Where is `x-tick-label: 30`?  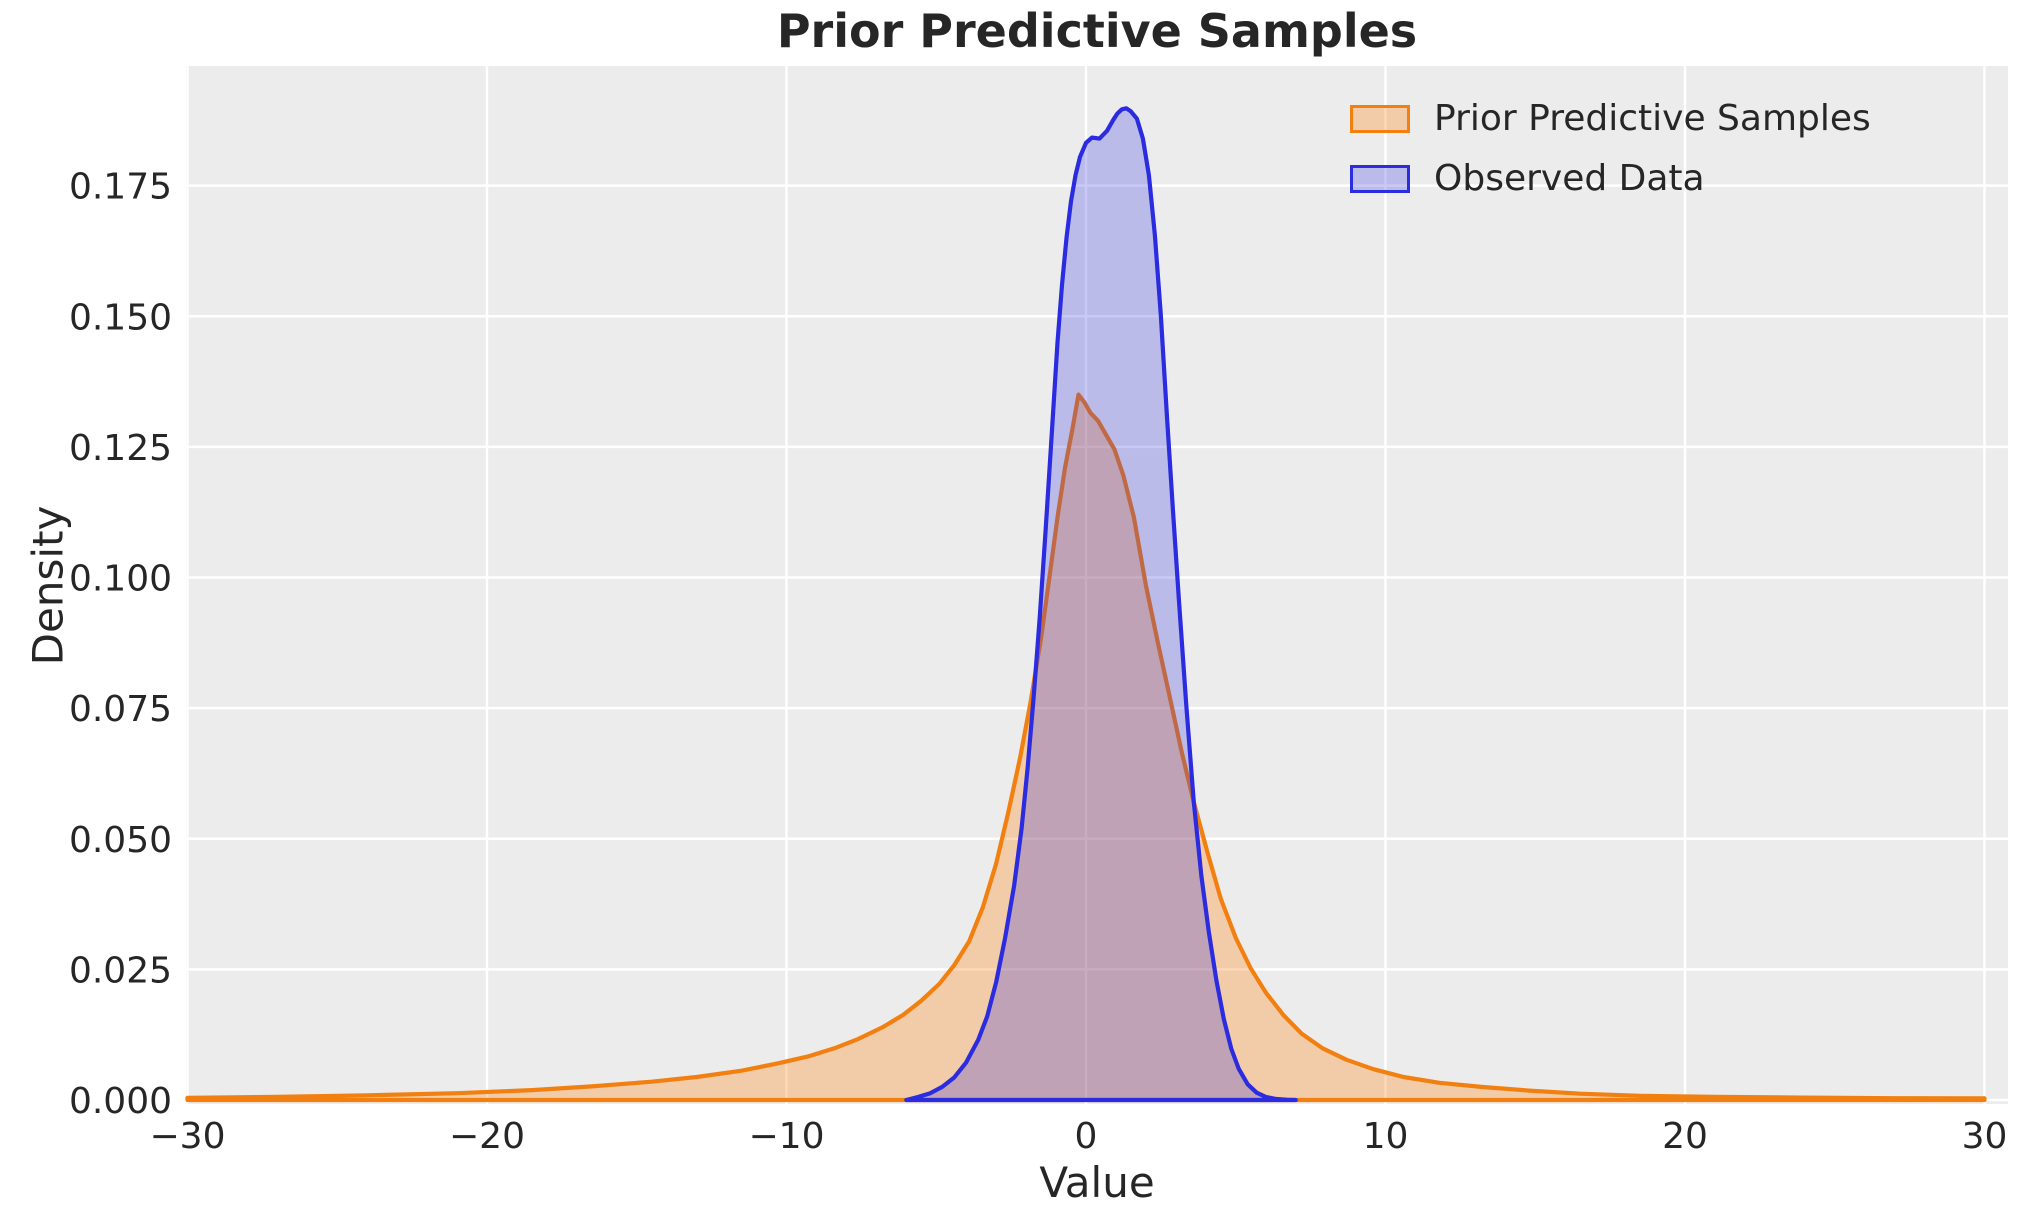
x-tick-label: 30 is located at coordinates (1985, 1136).